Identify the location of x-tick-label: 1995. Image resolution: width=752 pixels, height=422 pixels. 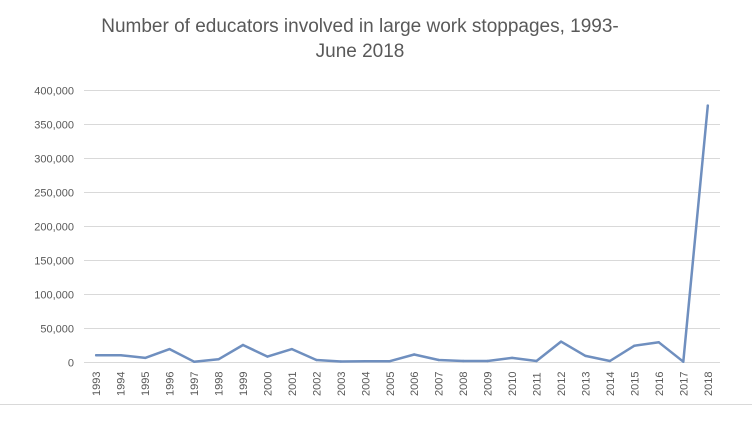
(146, 384).